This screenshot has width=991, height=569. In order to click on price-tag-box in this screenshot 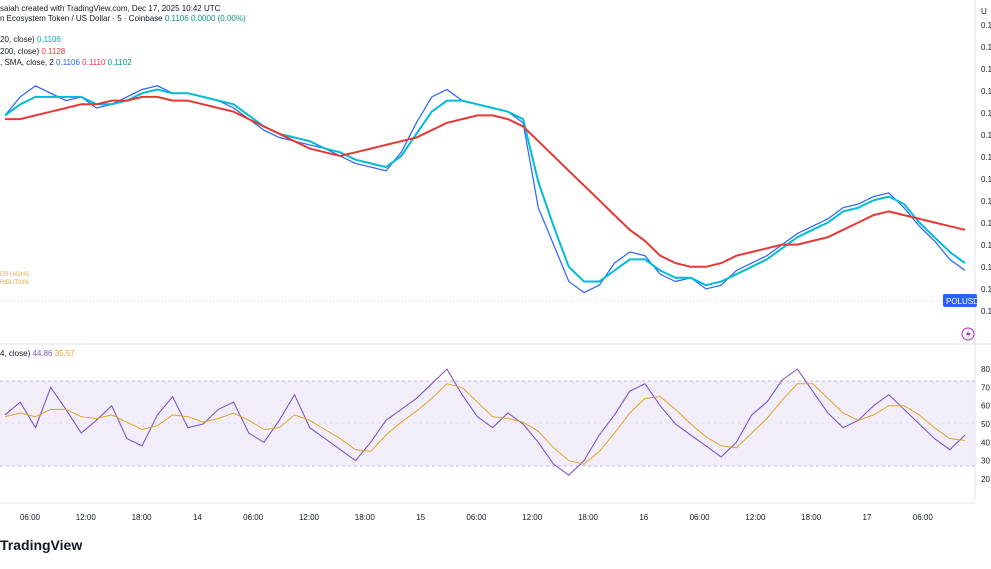, I will do `click(960, 300)`.